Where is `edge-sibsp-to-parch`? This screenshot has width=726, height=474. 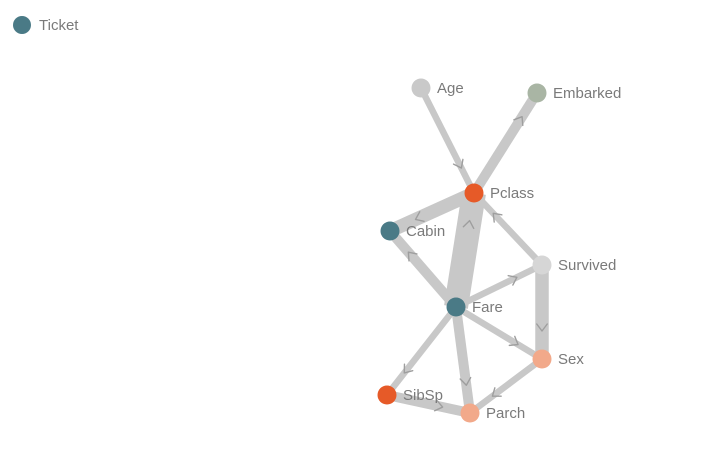 edge-sibsp-to-parch is located at coordinates (428, 404).